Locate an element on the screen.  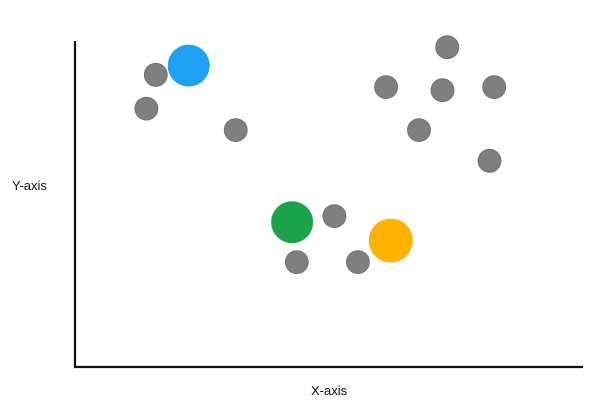
data-point-orange is located at coordinates (391, 241).